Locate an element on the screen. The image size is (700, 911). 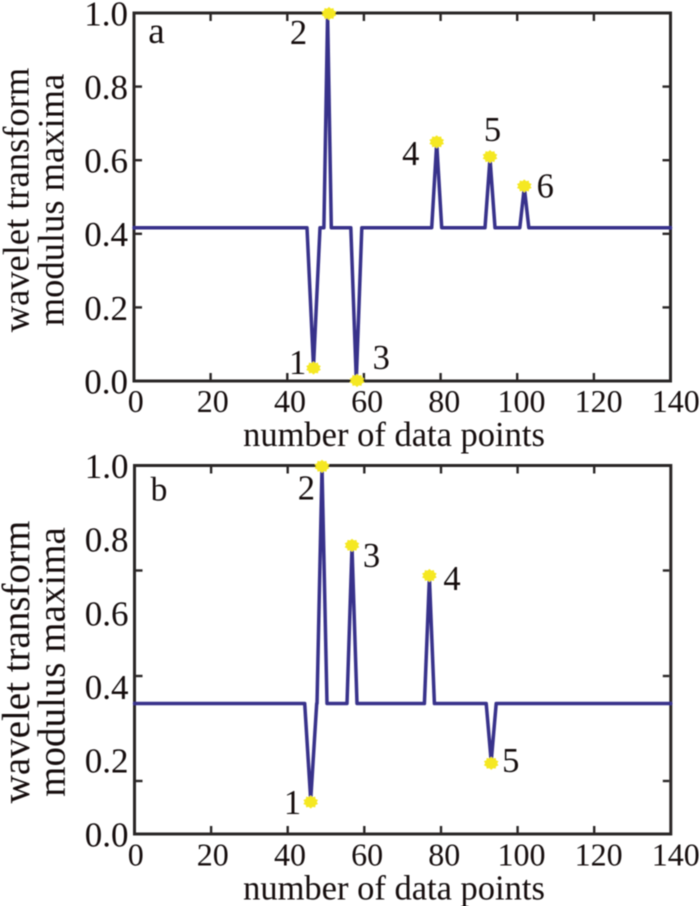
svg-text: a is located at coordinates (156, 31).